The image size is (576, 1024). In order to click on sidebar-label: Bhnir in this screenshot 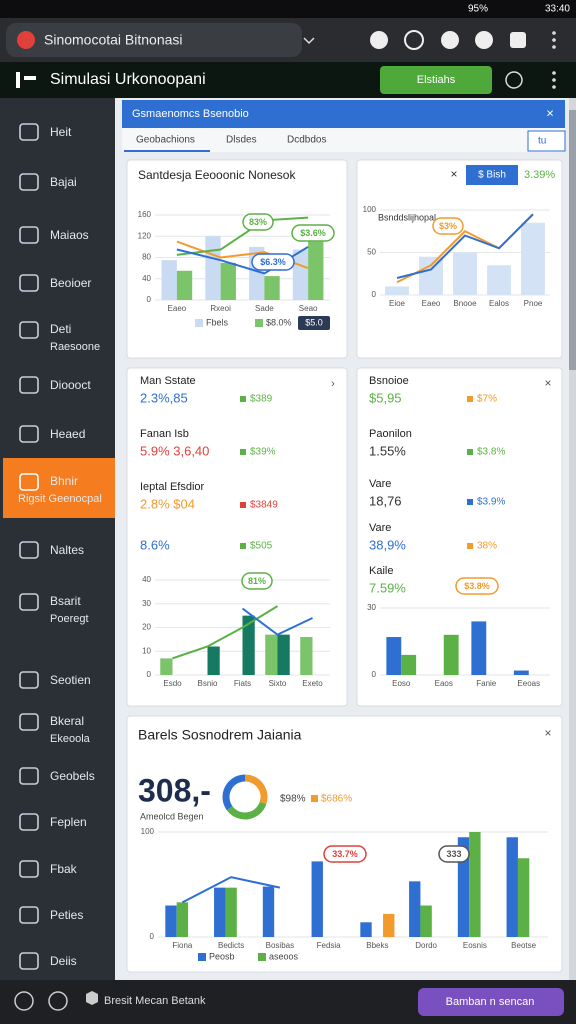, I will do `click(64, 481)`.